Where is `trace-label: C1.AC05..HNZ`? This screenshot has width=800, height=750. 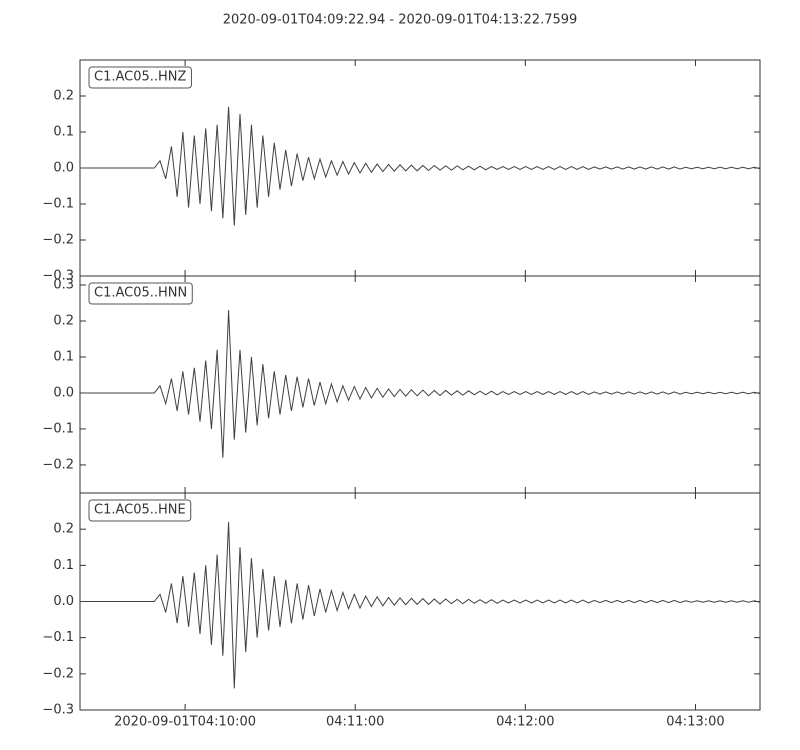
trace-label: C1.AC05..HNZ is located at coordinates (140, 77).